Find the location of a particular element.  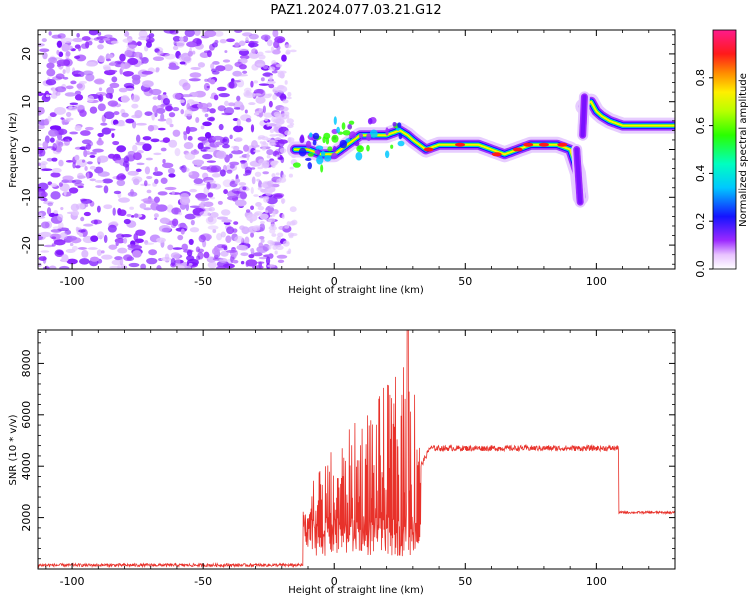

heatmap-ytick-label: 10 is located at coordinates (26, 102).